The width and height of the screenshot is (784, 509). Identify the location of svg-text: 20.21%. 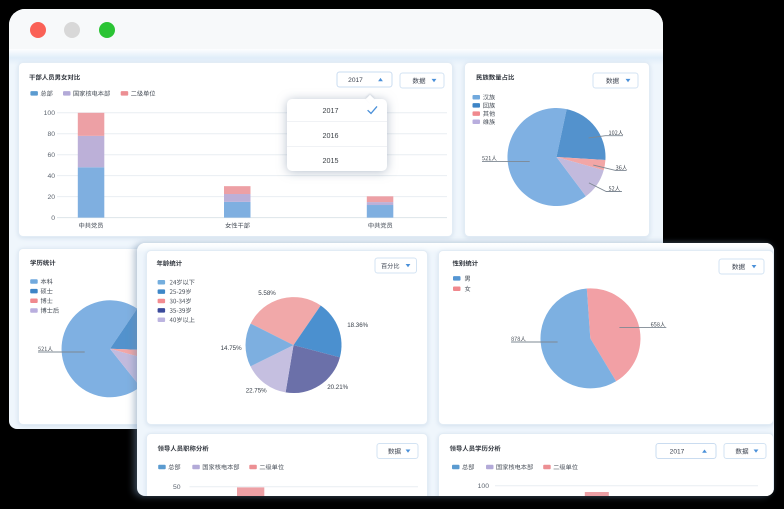
(337, 387).